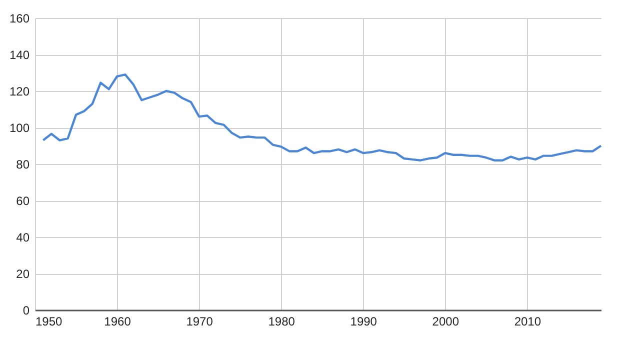 The height and width of the screenshot is (343, 640). I want to click on y-tick-label: 160, so click(19, 19).